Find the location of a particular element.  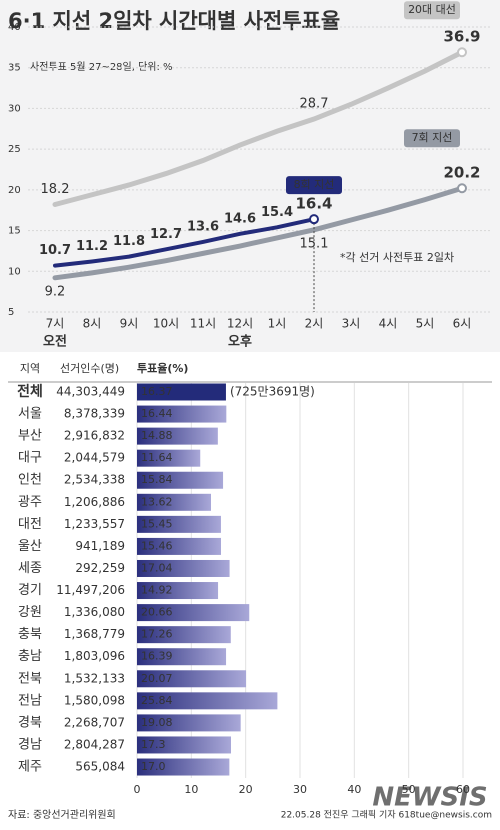

annotation: *각 선거 사전투표 2일차 is located at coordinates (397, 257).